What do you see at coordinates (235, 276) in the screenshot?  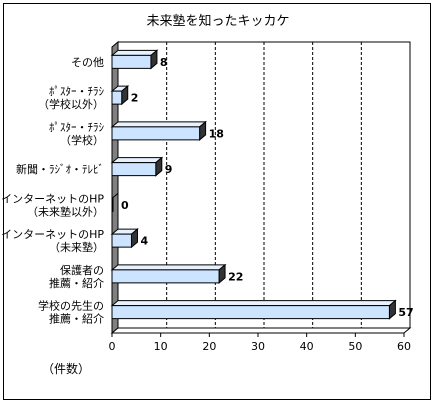 I see `data-label-6: 22` at bounding box center [235, 276].